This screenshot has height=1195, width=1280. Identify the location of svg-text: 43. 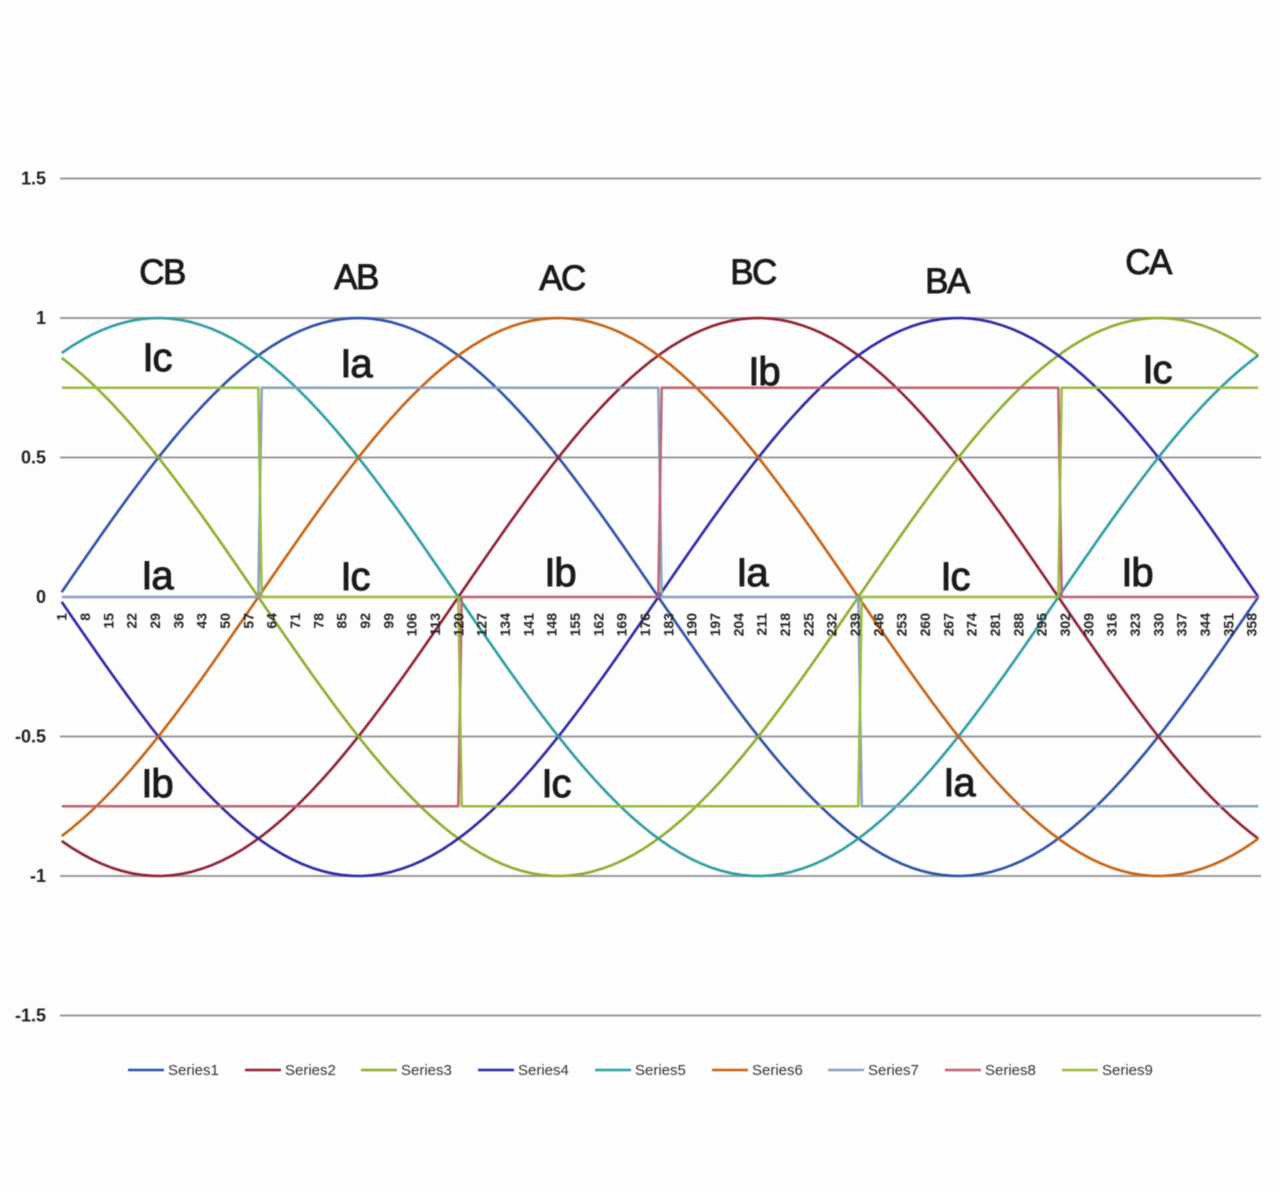
(202, 621).